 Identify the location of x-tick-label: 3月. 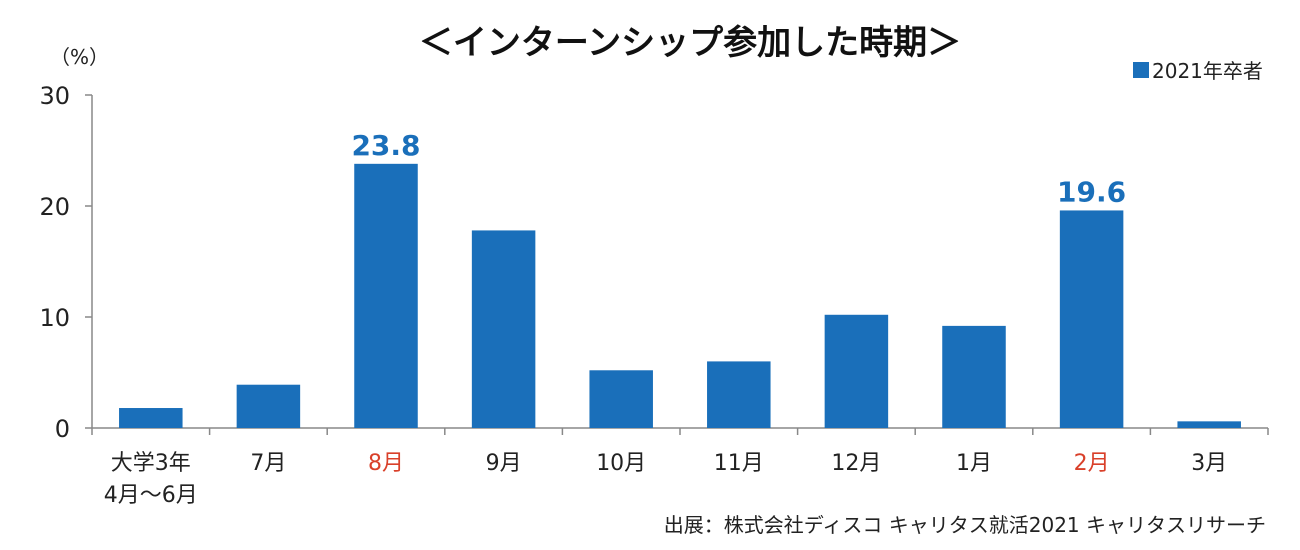
(1209, 463).